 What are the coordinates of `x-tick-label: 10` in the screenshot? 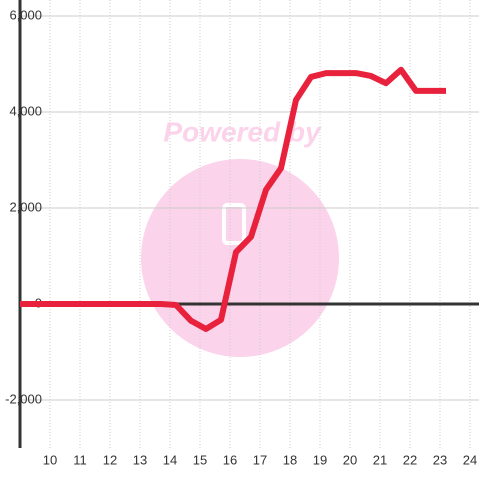 It's located at (50, 459).